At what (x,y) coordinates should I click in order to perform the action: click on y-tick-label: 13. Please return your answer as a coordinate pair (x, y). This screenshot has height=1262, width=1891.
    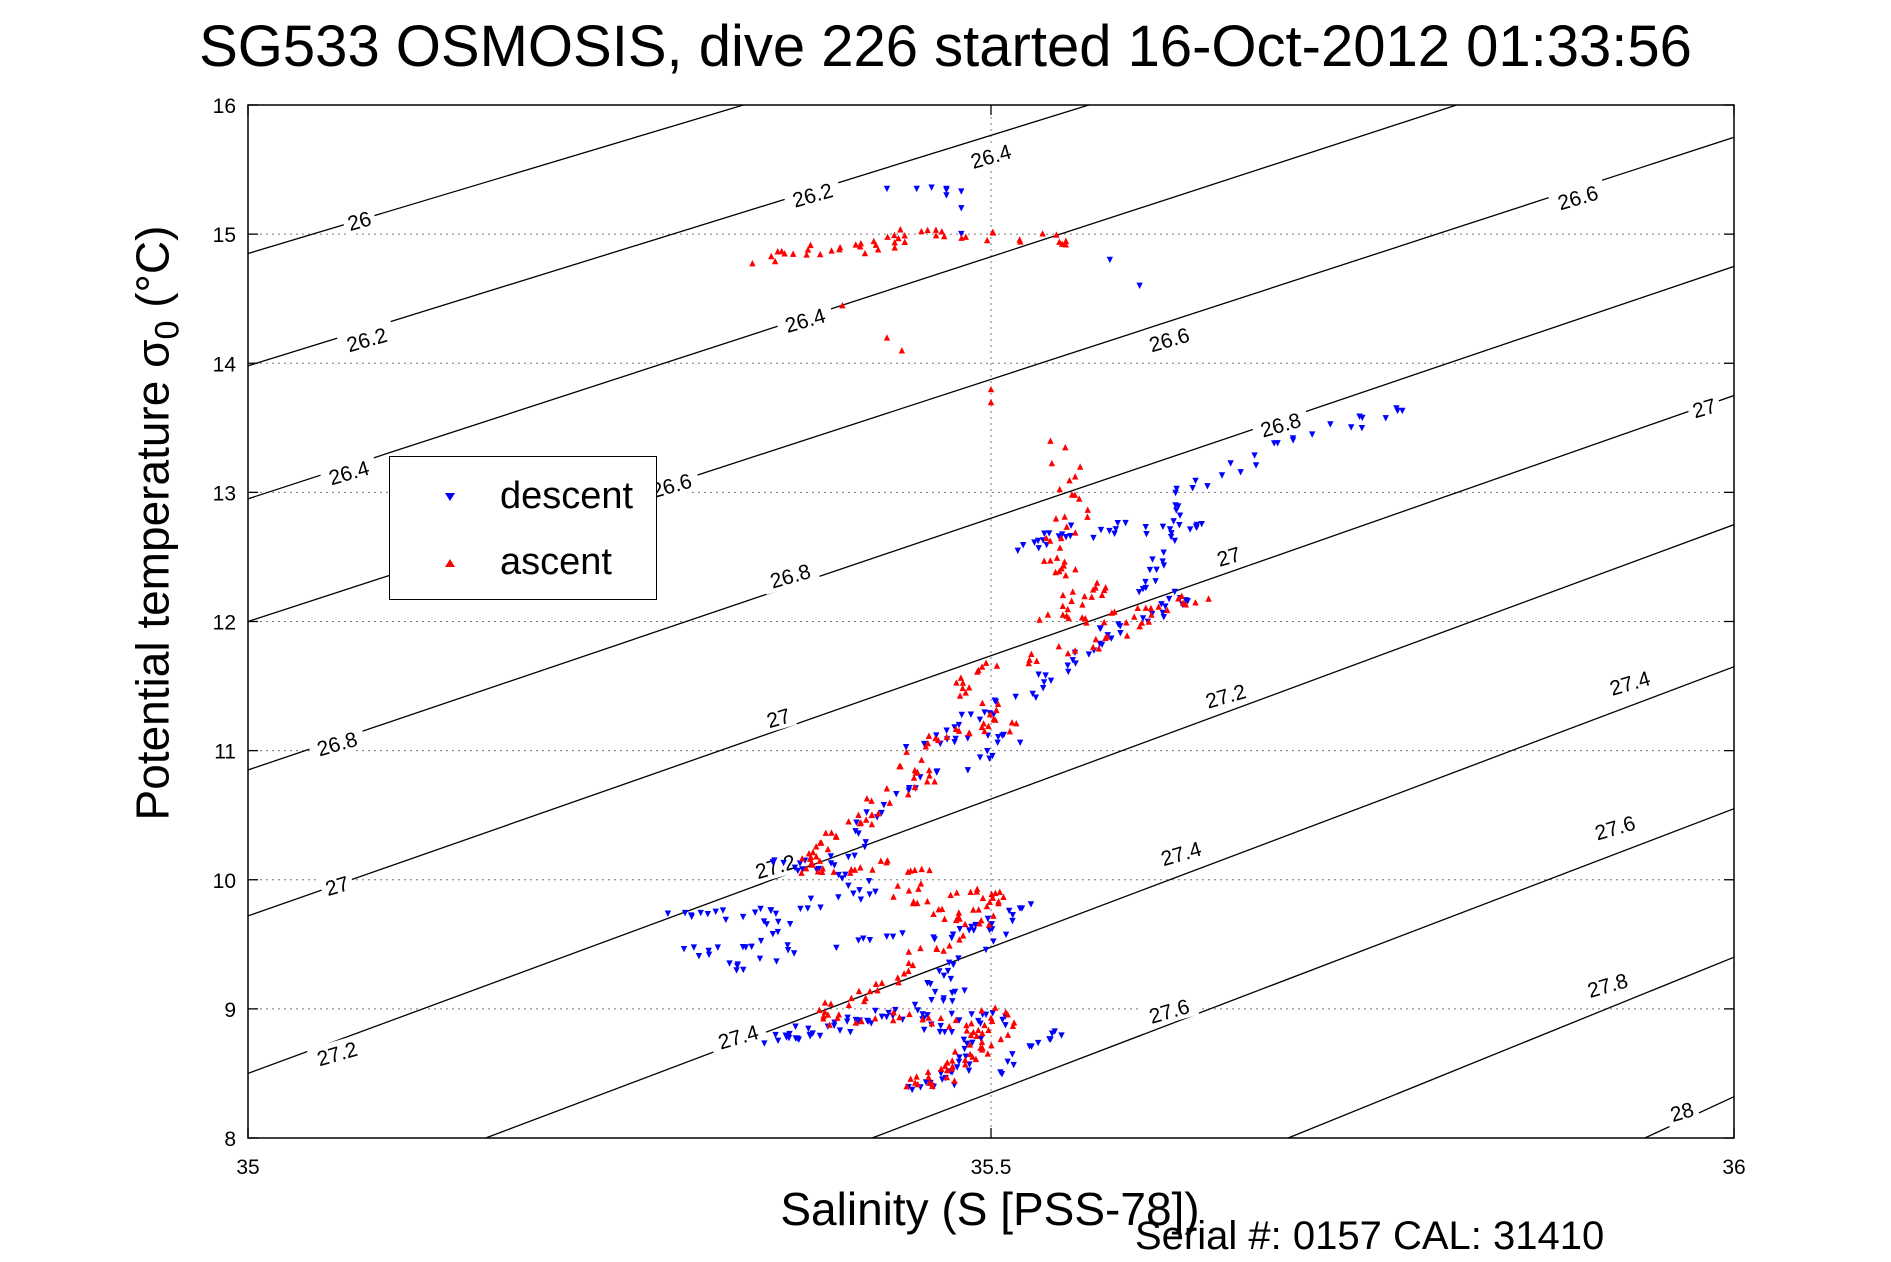
    Looking at the image, I should click on (224, 493).